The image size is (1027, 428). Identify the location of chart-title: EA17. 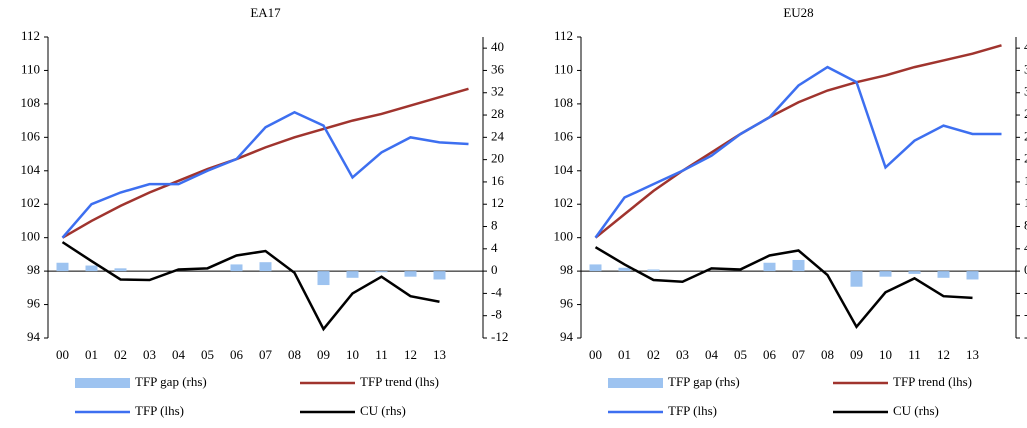
(265, 12).